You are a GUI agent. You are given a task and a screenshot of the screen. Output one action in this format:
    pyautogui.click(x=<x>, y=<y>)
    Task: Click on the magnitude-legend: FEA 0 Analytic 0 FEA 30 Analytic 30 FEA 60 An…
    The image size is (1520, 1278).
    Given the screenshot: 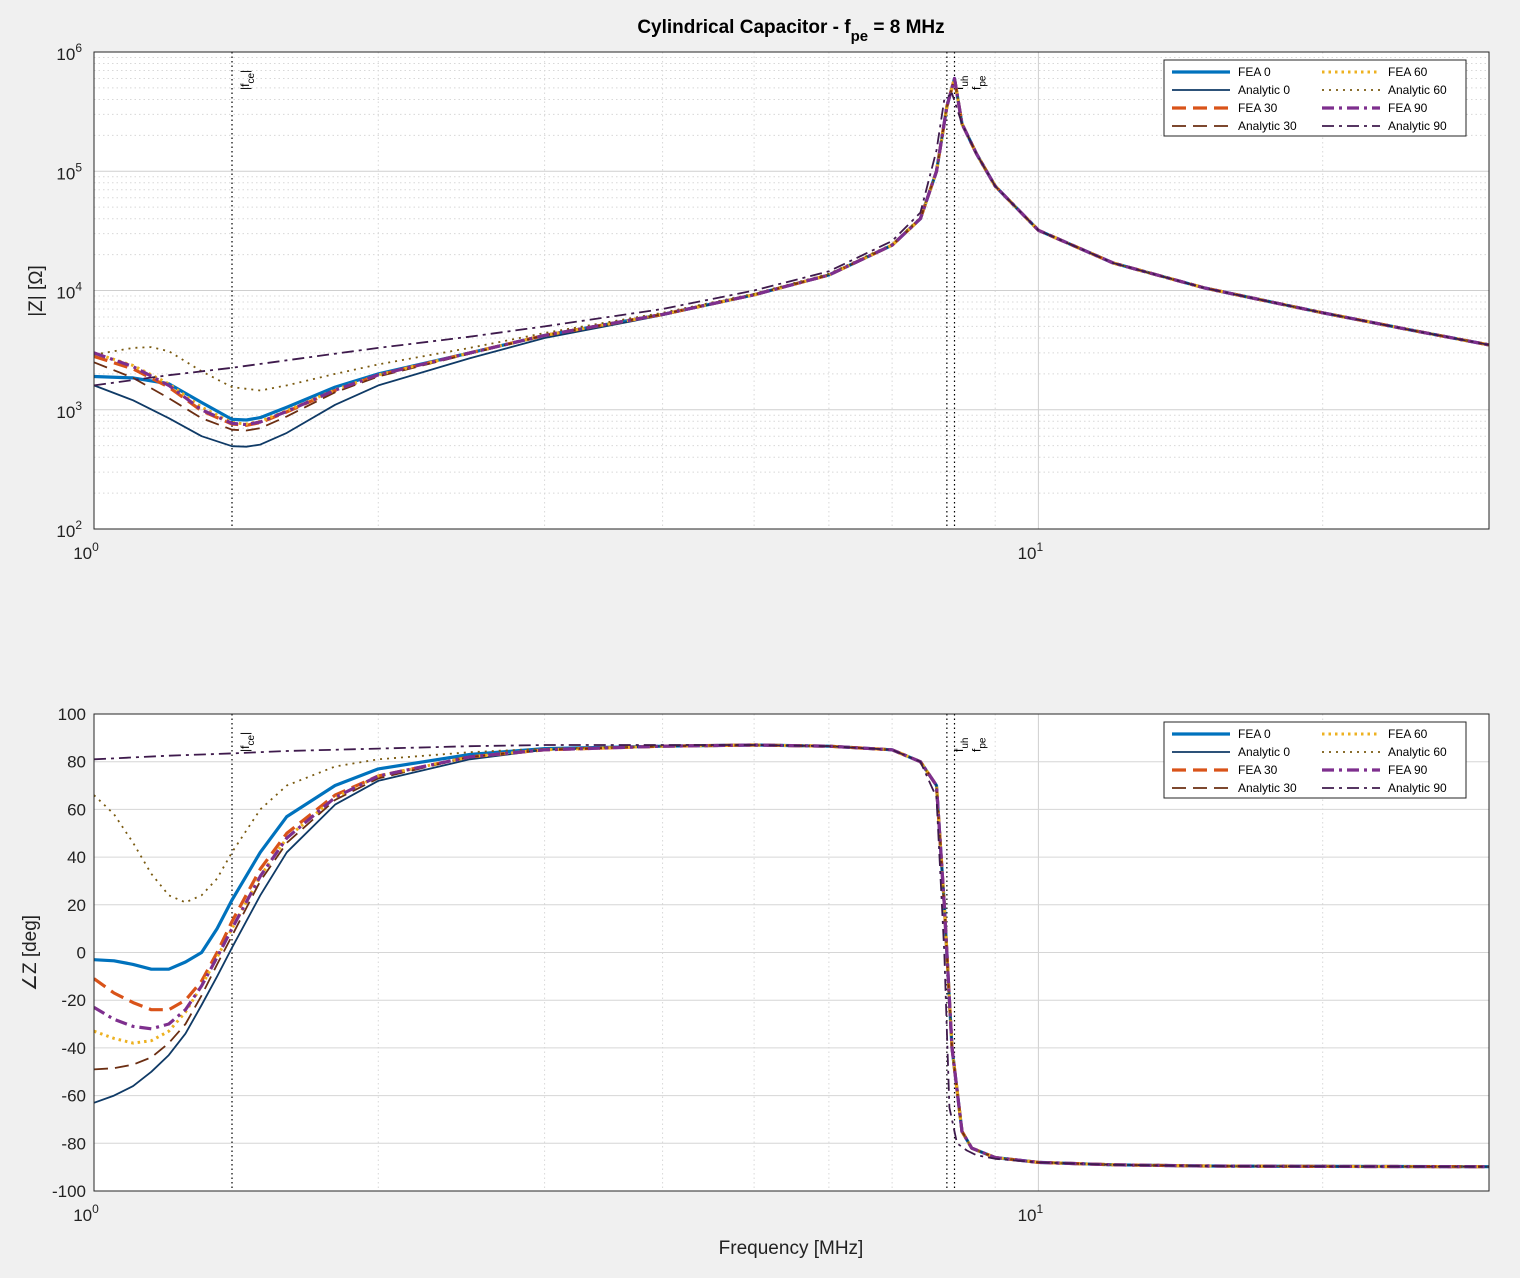 What is the action you would take?
    pyautogui.click(x=1315, y=98)
    